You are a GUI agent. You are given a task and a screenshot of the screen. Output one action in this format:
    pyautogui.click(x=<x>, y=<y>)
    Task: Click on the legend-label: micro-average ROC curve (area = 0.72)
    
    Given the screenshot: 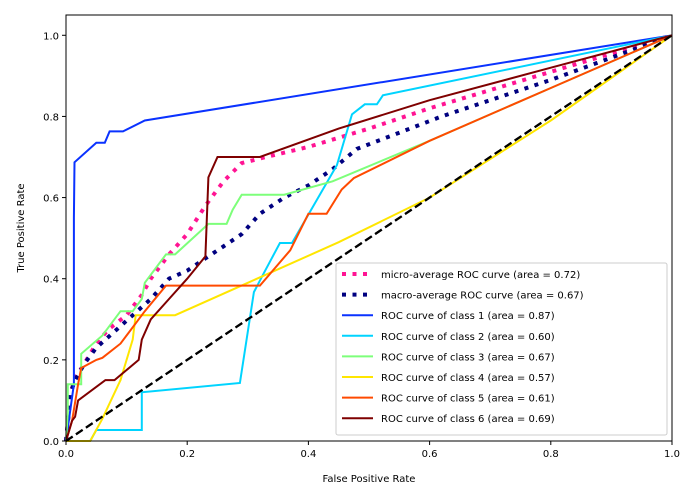 What is the action you would take?
    pyautogui.click(x=480, y=275)
    